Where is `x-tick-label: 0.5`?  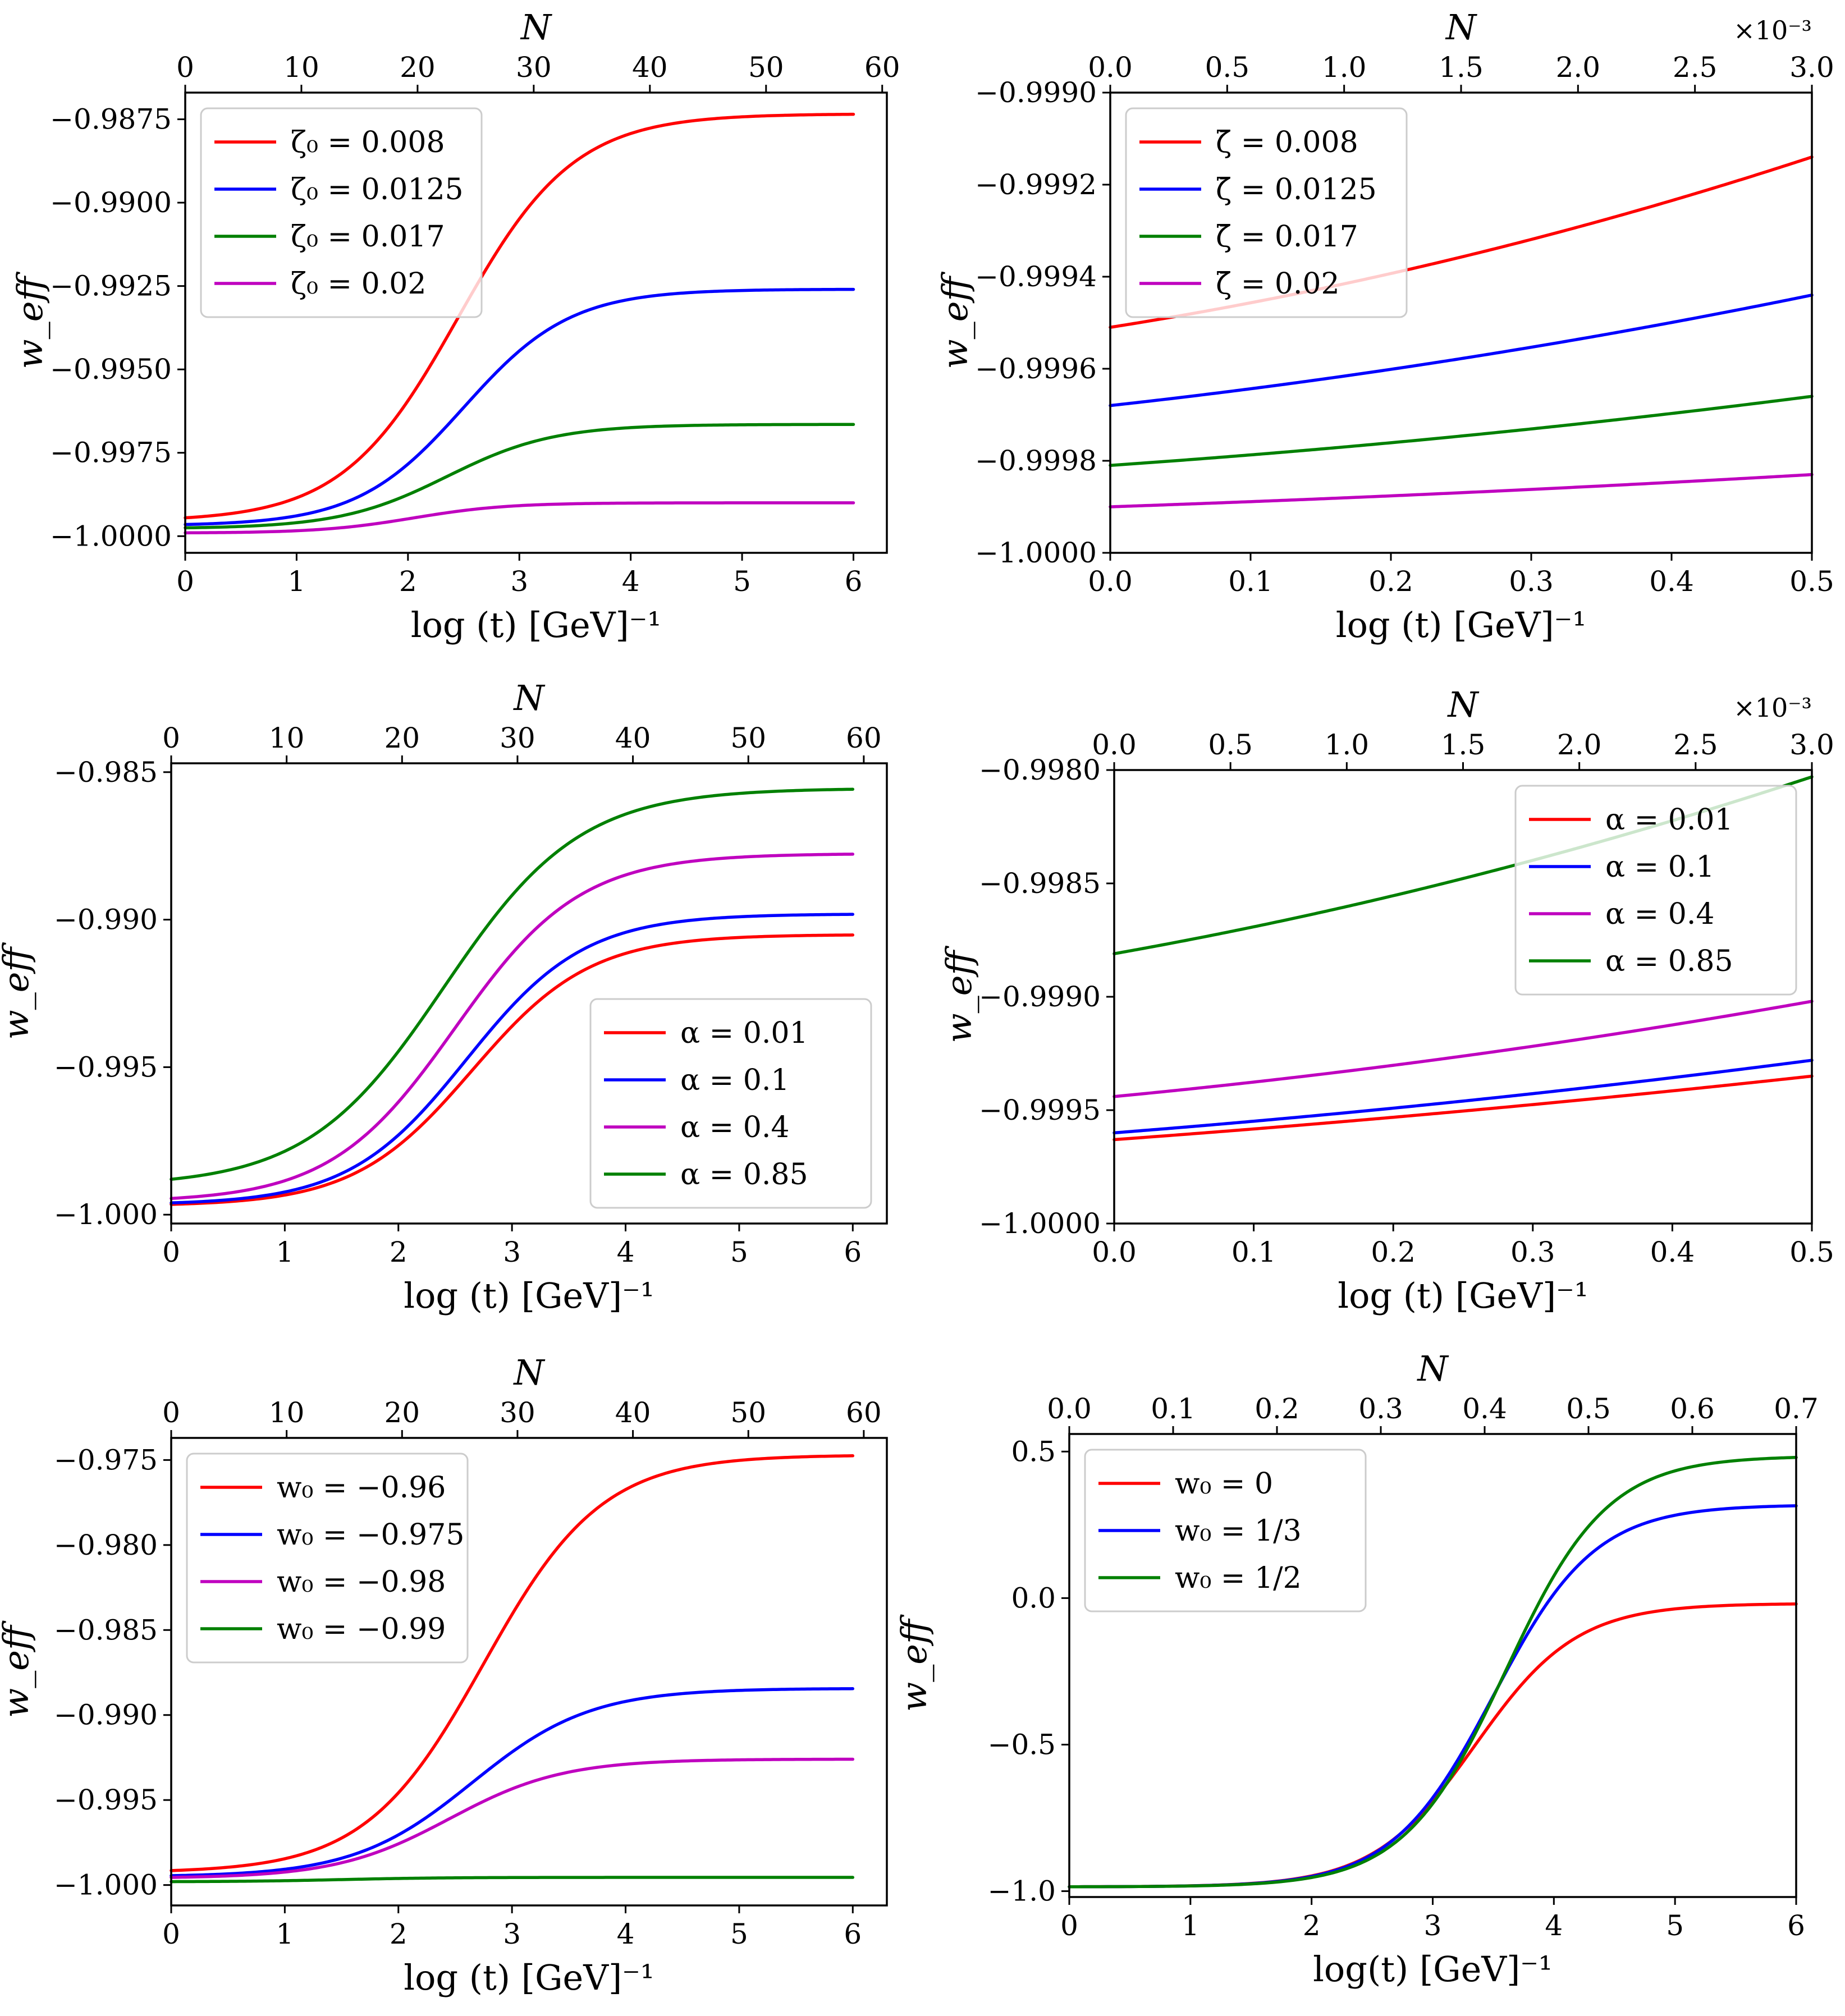
x-tick-label: 0.5 is located at coordinates (1812, 1252).